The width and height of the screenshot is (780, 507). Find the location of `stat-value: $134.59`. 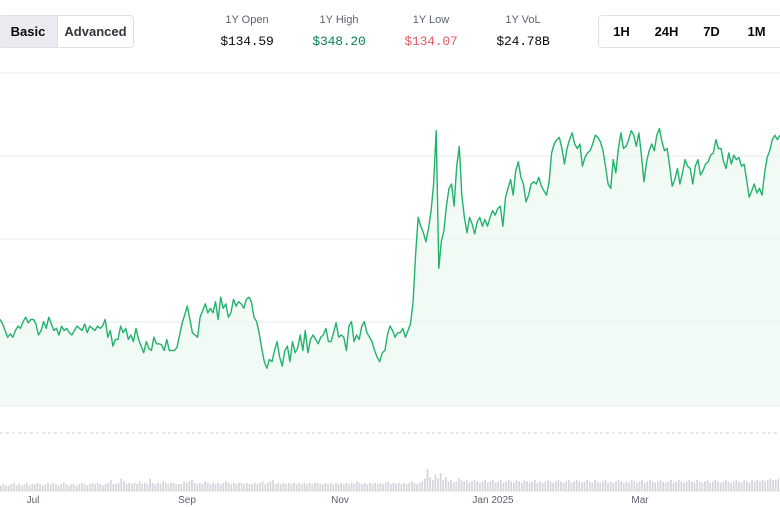

stat-value: $134.59 is located at coordinates (247, 41).